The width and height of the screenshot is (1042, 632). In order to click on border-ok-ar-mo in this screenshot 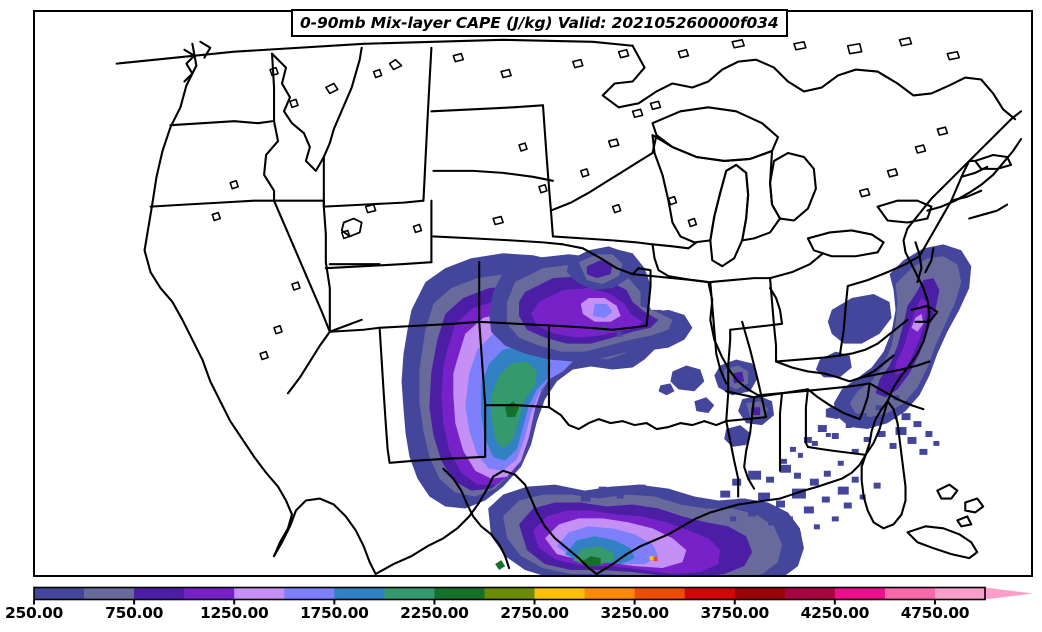, I will do `click(728, 375)`.